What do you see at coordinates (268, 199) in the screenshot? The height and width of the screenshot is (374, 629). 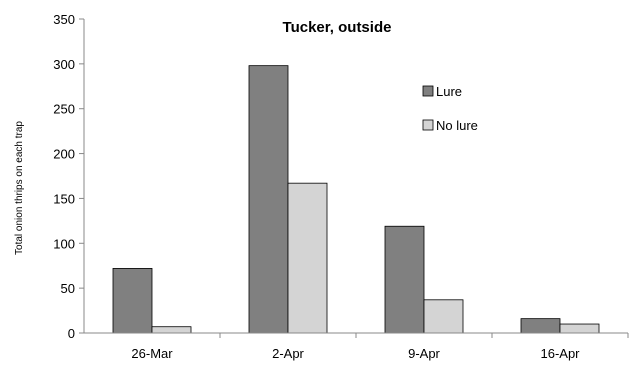 I see `bar-lure-2-apr` at bounding box center [268, 199].